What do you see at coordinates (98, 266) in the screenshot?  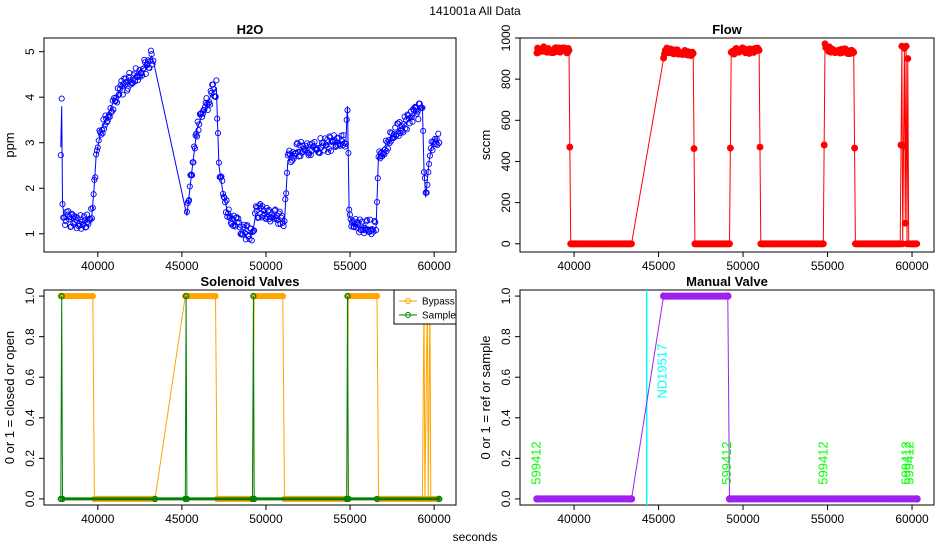 I see `h2o-x-tick-label: 40000` at bounding box center [98, 266].